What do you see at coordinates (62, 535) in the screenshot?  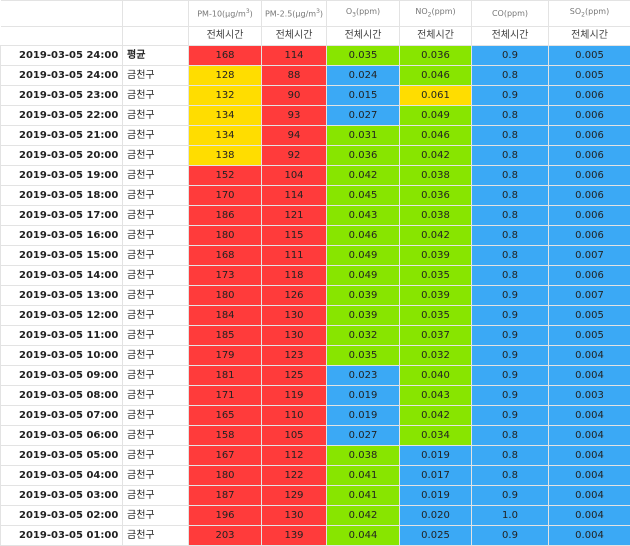 I see `datetime-cell: 2019-03-05 01:00` at bounding box center [62, 535].